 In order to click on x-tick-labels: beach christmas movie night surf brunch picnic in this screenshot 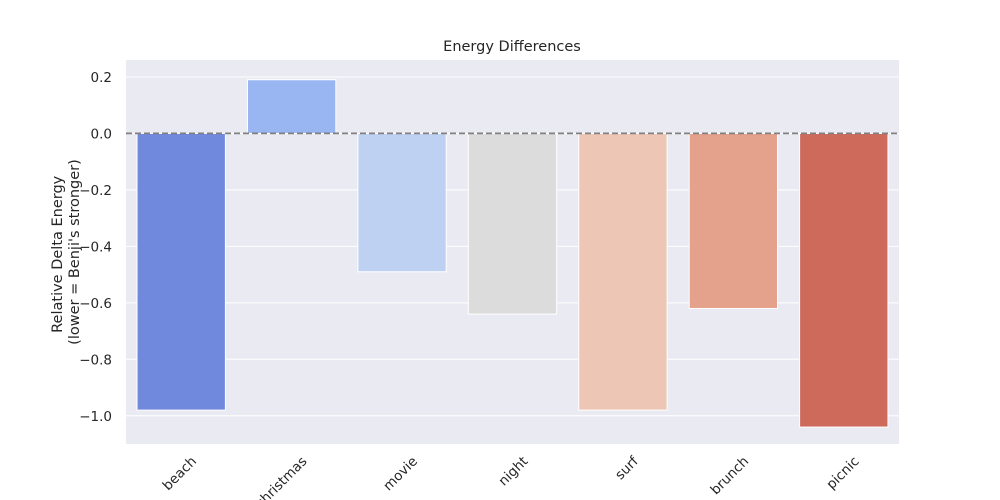, I will do `click(511, 476)`.